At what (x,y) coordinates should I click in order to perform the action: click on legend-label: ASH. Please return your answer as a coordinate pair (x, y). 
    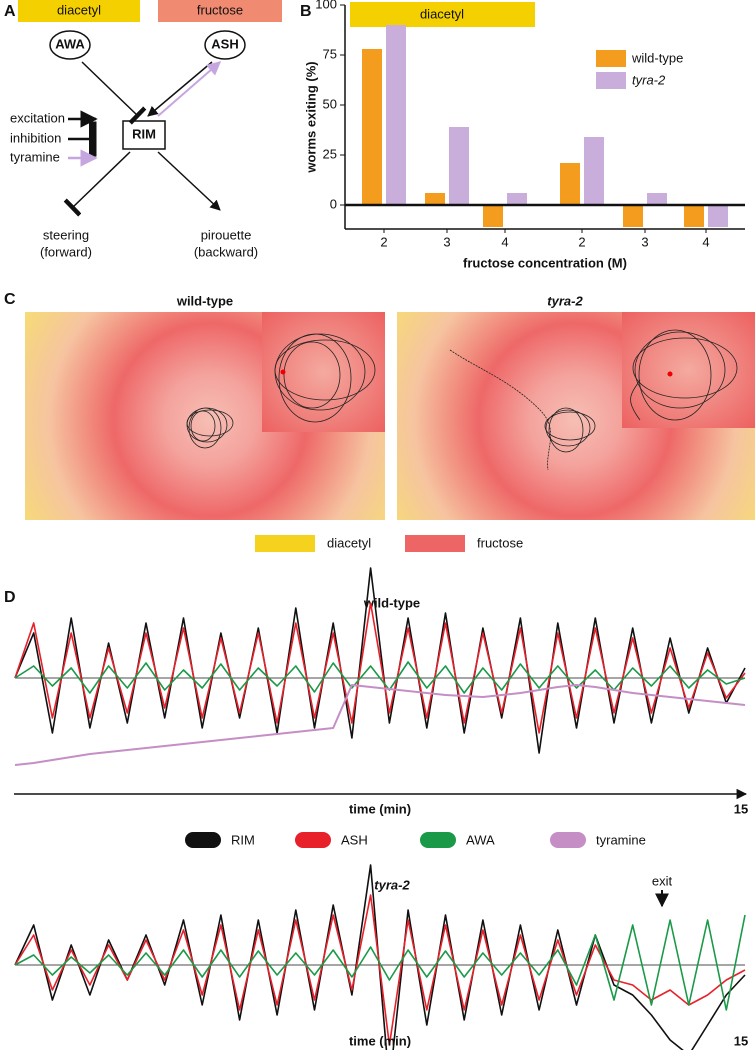
    Looking at the image, I should click on (354, 839).